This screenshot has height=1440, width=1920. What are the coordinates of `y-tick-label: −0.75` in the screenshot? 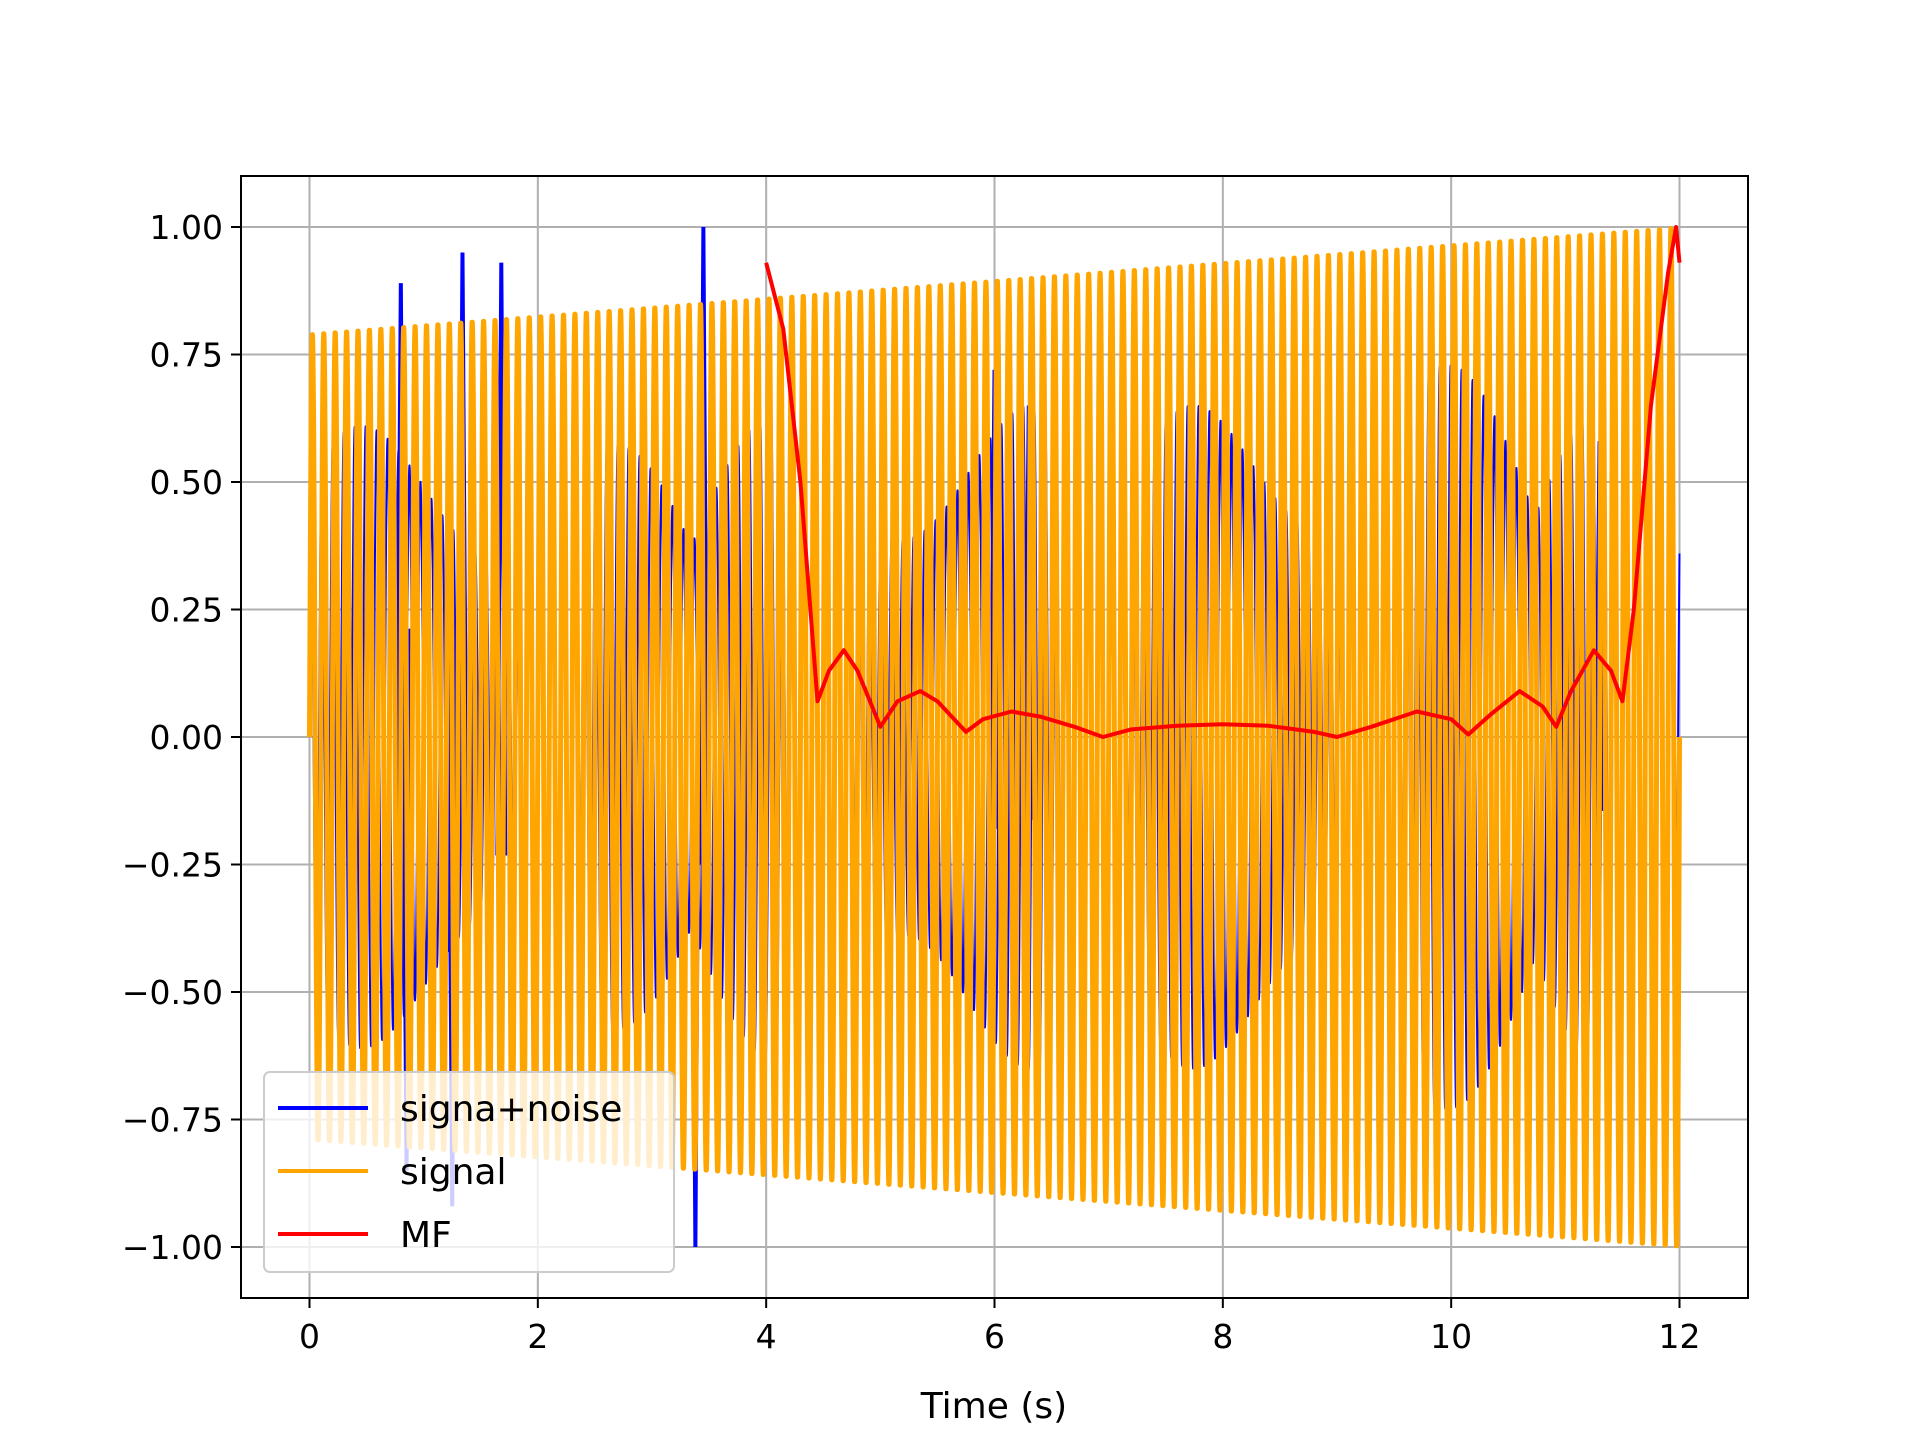 It's located at (172, 1120).